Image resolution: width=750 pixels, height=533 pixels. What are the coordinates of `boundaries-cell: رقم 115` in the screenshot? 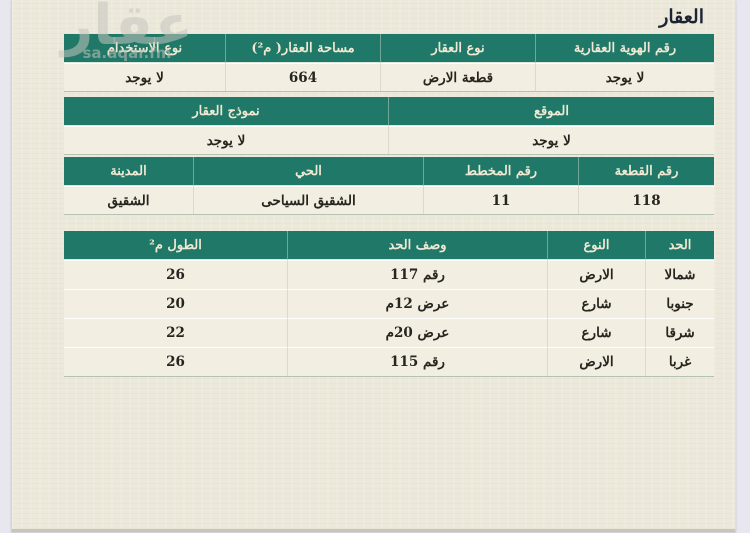 It's located at (418, 361).